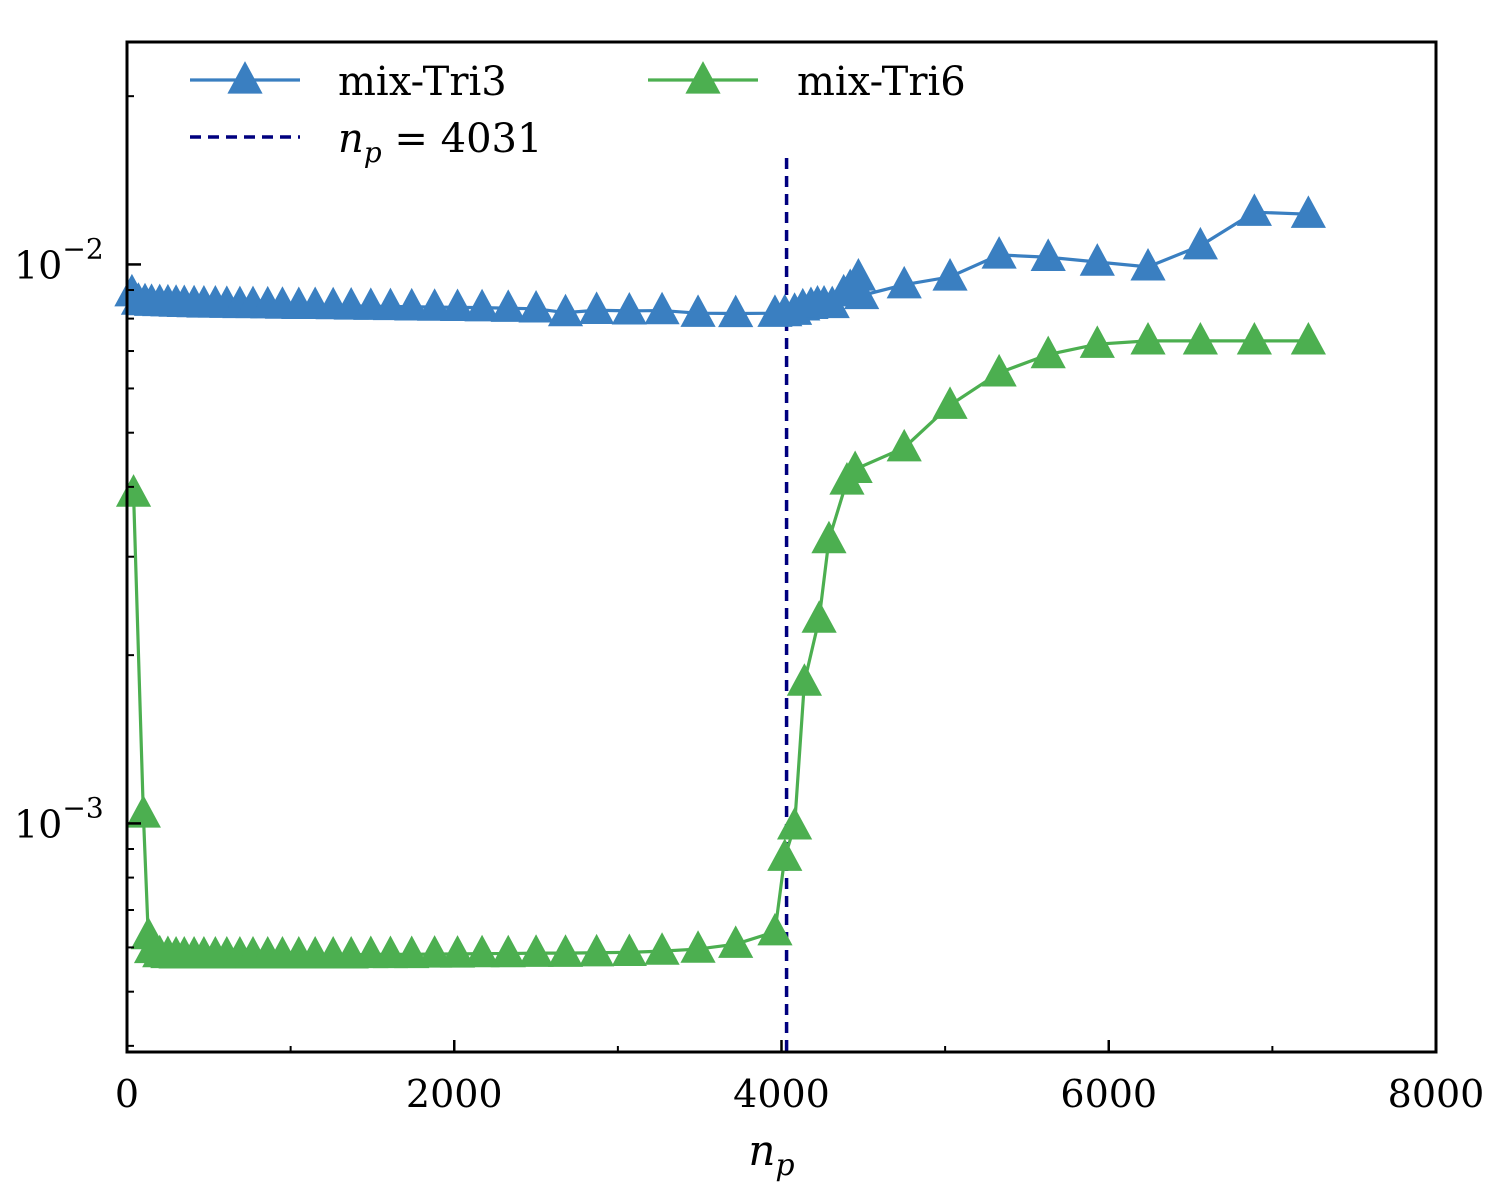 The width and height of the screenshot is (1500, 1200). I want to click on axis-labels: np, so click(771, 1154).